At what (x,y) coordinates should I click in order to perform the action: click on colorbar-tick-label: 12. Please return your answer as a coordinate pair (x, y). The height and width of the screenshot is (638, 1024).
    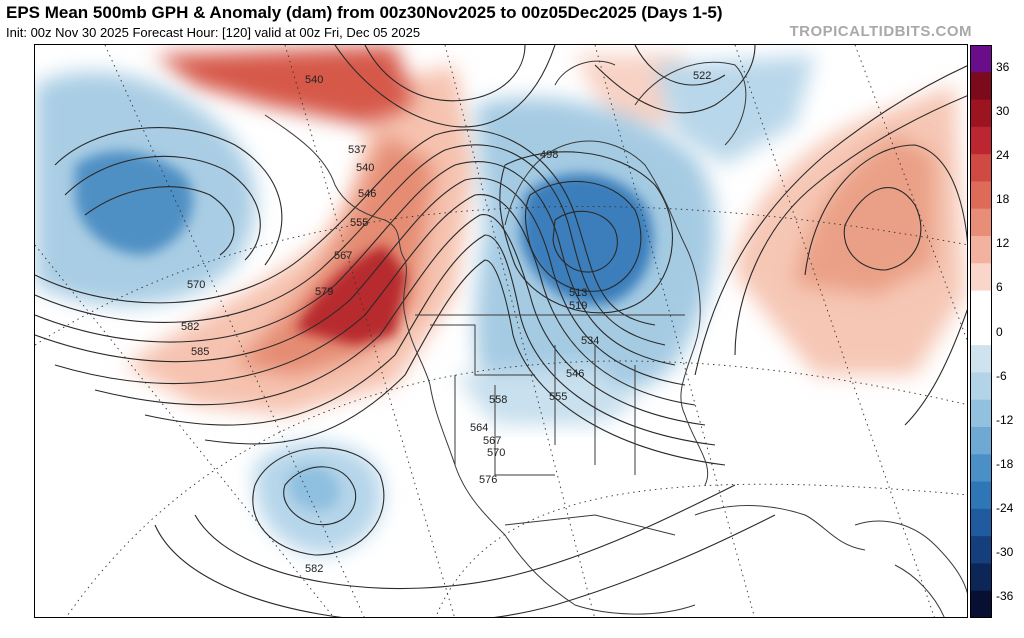
    Looking at the image, I should click on (1003, 243).